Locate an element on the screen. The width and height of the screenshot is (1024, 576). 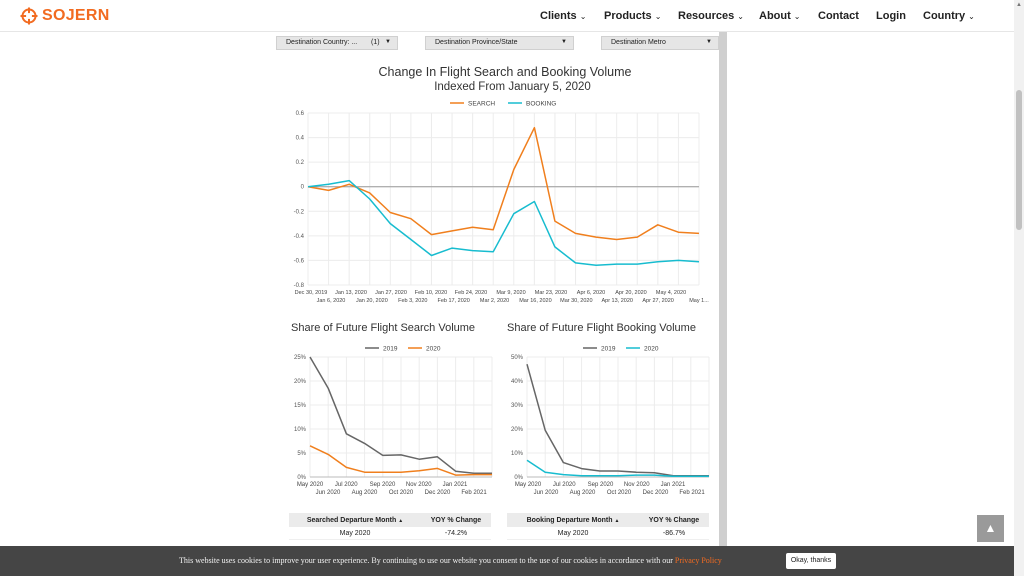
brand-name: SOJERN is located at coordinates (76, 15).